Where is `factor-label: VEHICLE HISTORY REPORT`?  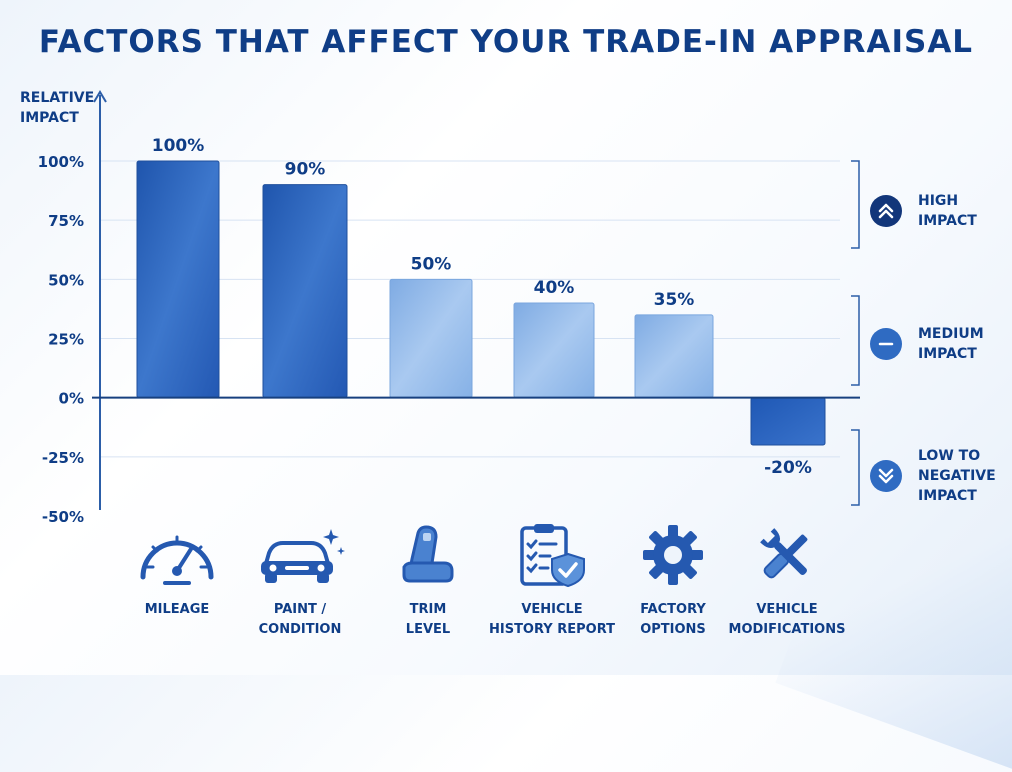
factor-label: VEHICLE HISTORY REPORT is located at coordinates (551, 619).